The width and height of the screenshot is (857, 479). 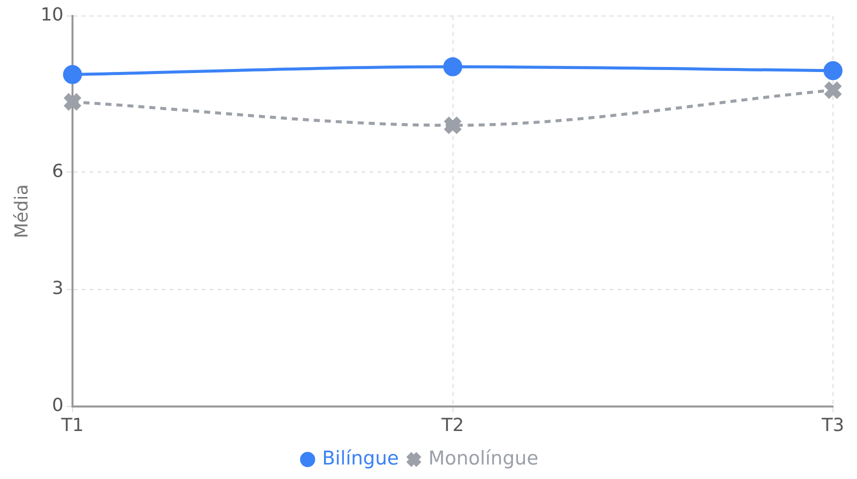 What do you see at coordinates (52, 15) in the screenshot?
I see `y-tick-label: 10` at bounding box center [52, 15].